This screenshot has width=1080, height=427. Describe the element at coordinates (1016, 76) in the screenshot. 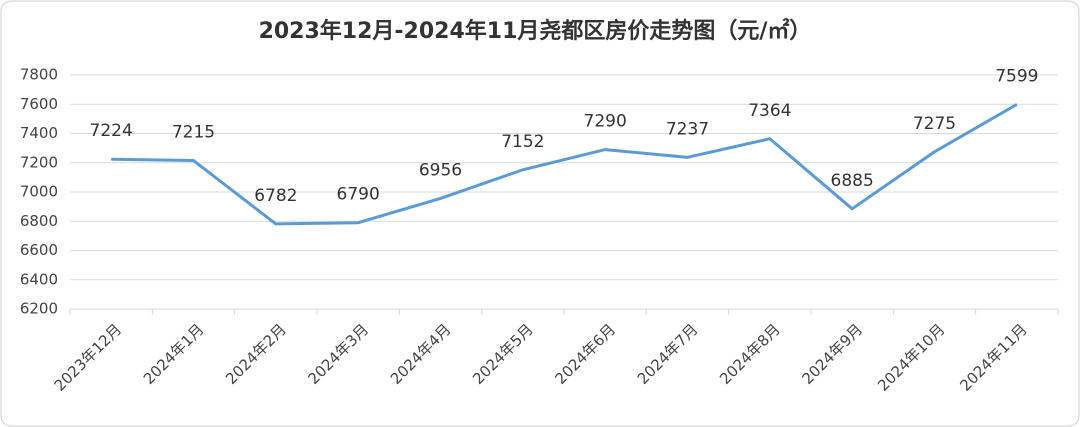

I see `data-label: 7599` at that location.